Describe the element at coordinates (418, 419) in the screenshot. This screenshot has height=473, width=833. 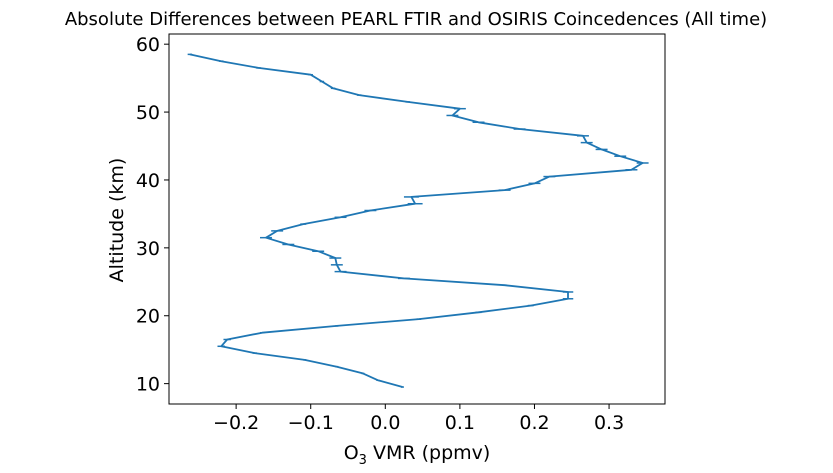
I see `x-axis: −0.2 −0.1 0.0 0.1 0.2 0.3` at that location.